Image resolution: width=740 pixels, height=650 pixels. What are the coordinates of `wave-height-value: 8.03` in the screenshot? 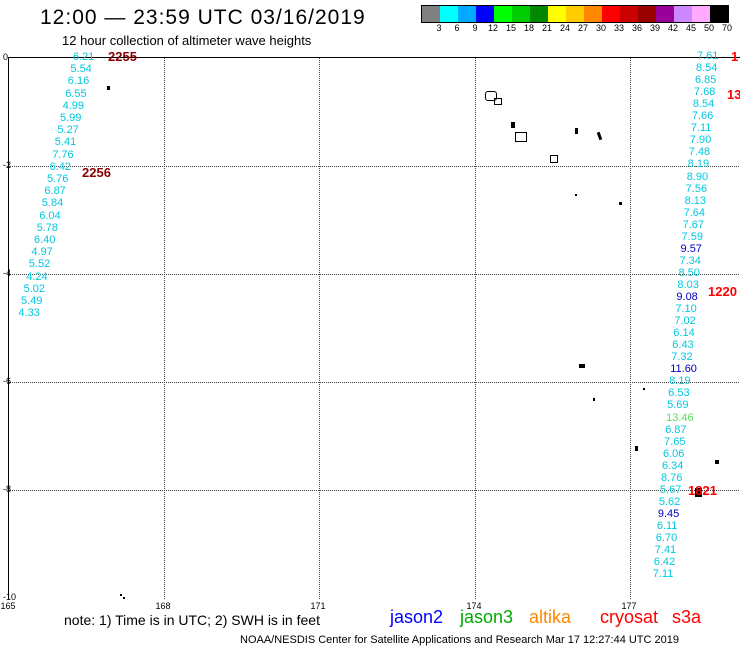 It's located at (688, 284).